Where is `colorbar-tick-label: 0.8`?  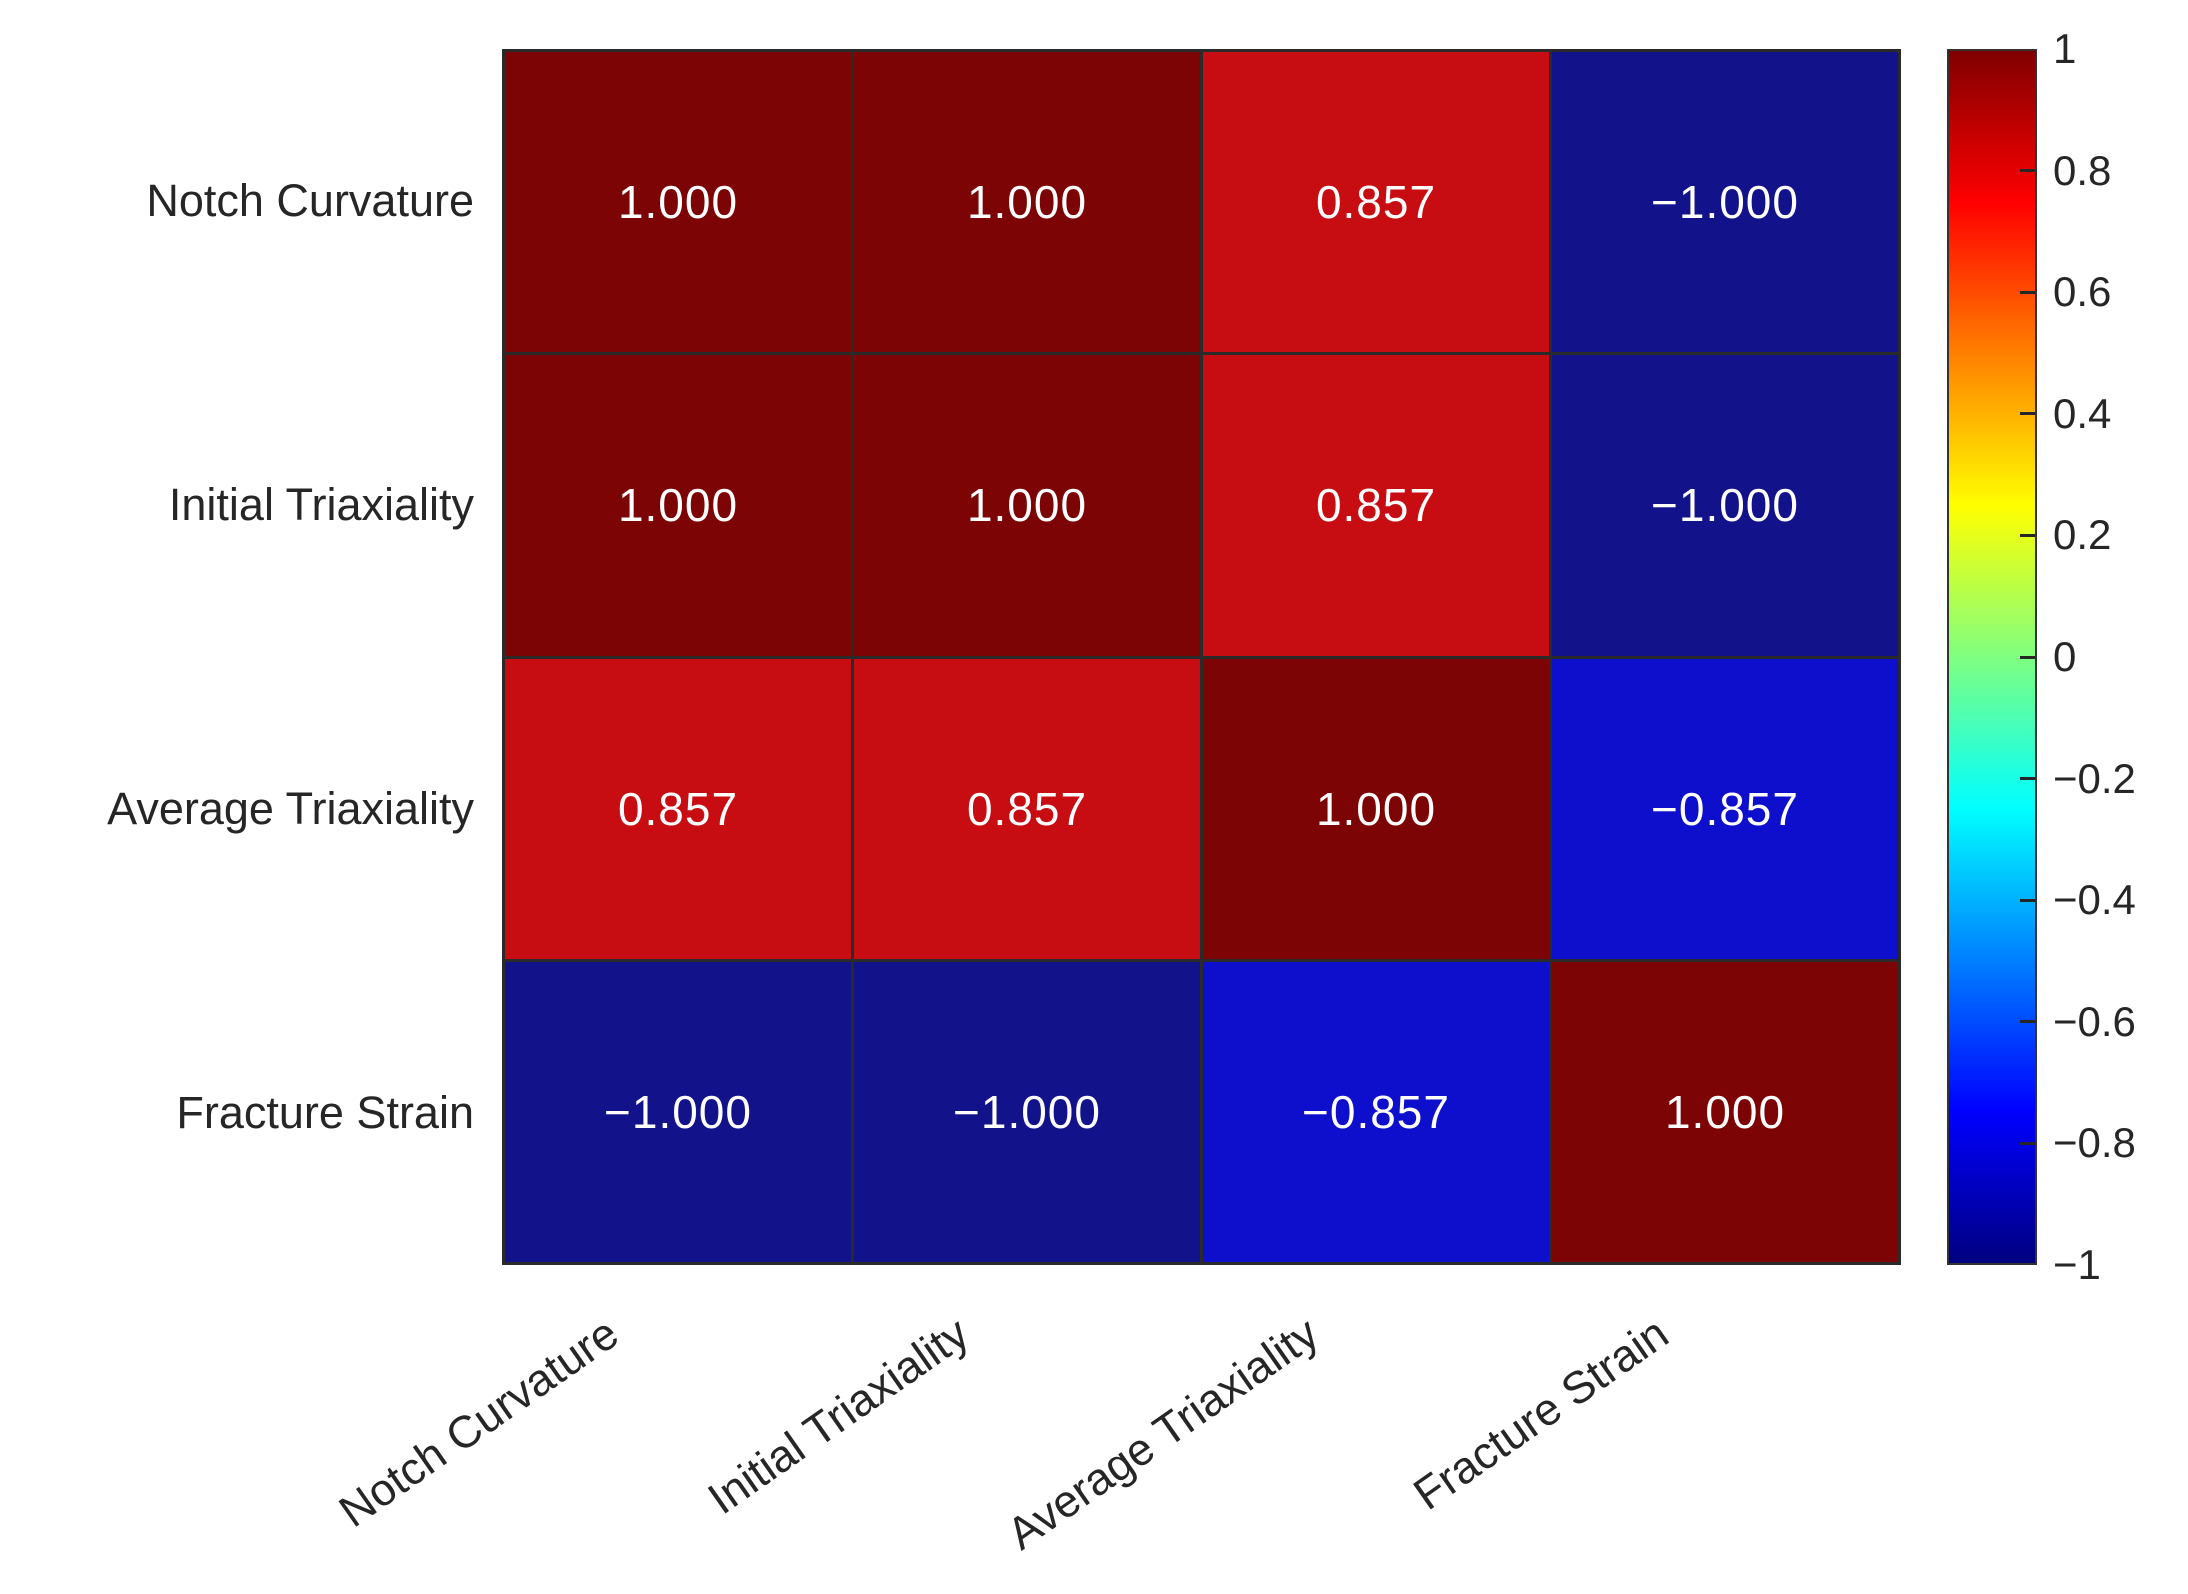
colorbar-tick-label: 0.8 is located at coordinates (2082, 170).